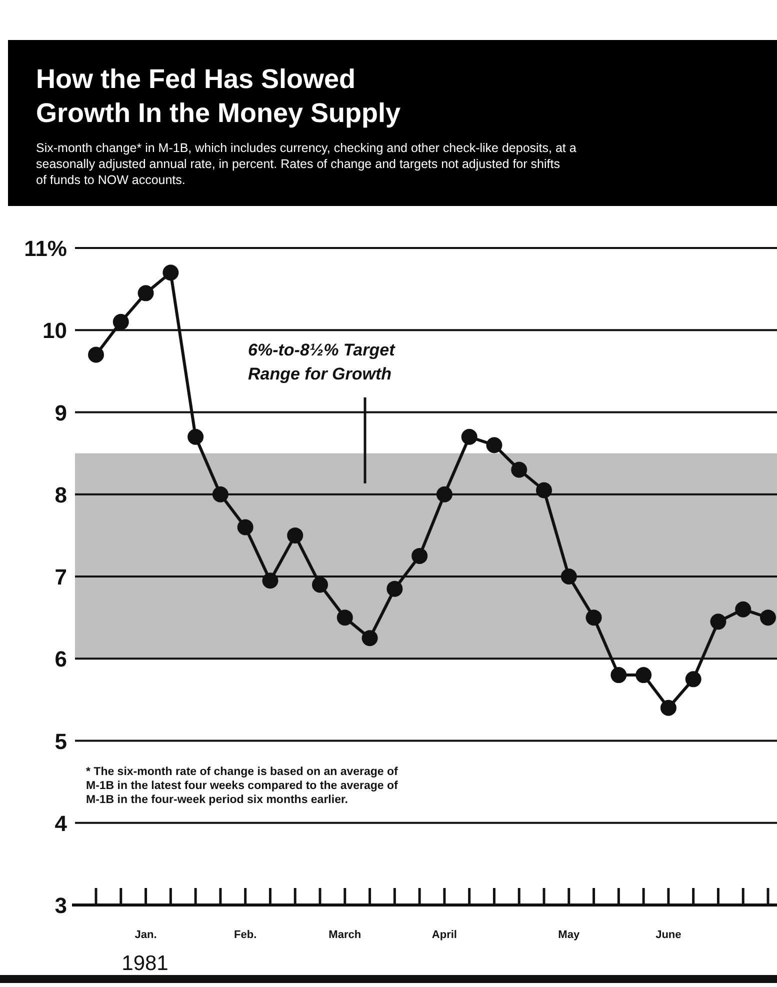 This screenshot has height=987, width=777. What do you see at coordinates (218, 96) in the screenshot?
I see `chart-title: How the Fed Has Slowed Growth In the Money Supply` at bounding box center [218, 96].